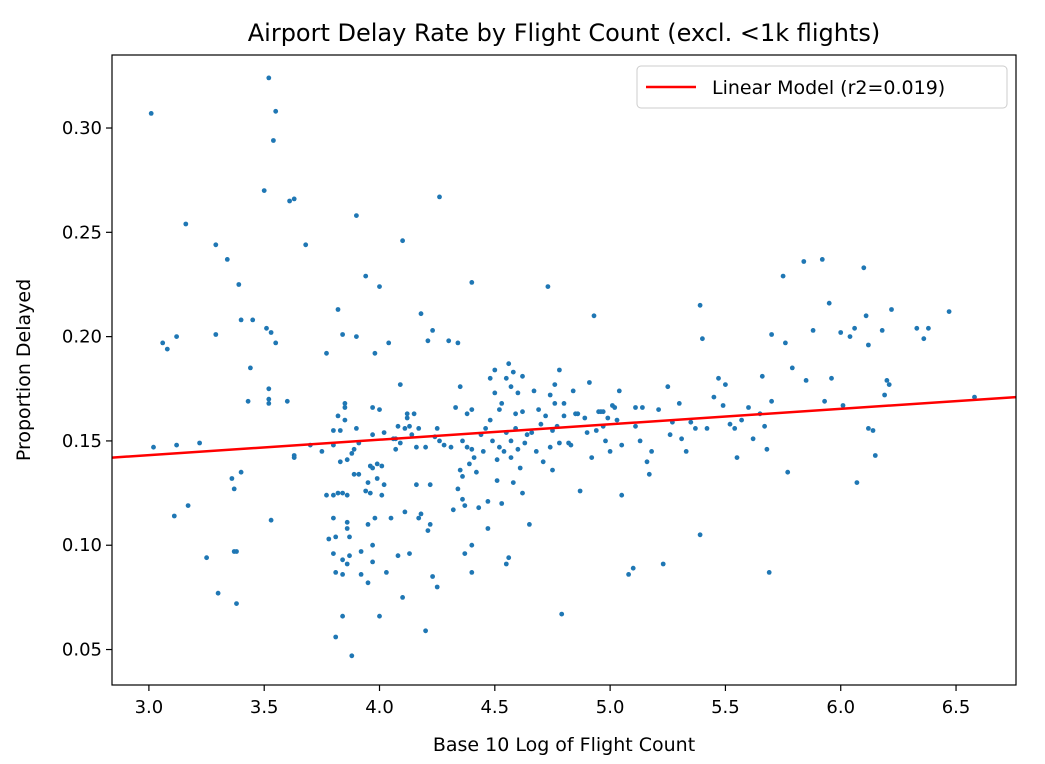 The width and height of the screenshot is (1045, 764). What do you see at coordinates (82, 128) in the screenshot?
I see `y-tick-label: 0.30` at bounding box center [82, 128].